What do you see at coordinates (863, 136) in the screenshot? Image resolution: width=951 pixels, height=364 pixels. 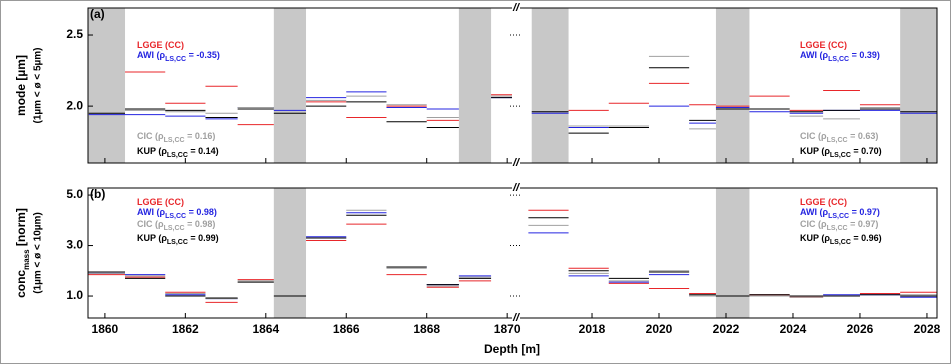 I see `legend-text: = 0.63)` at bounding box center [863, 136].